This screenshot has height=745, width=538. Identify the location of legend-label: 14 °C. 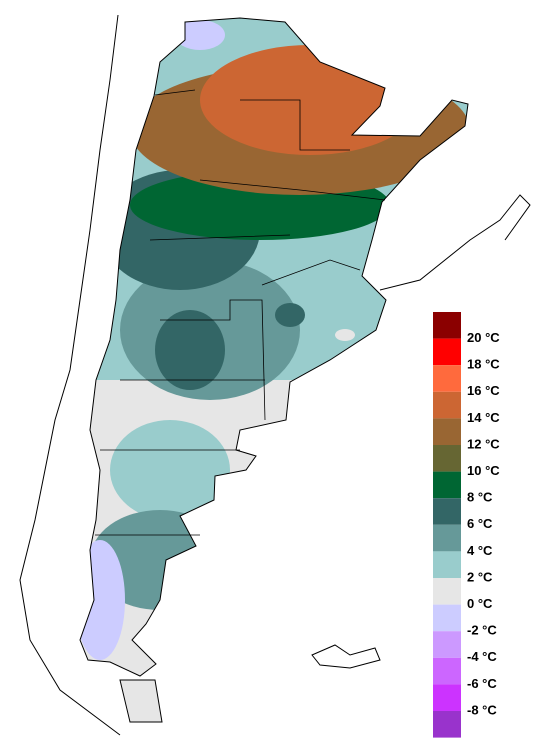
(483, 417).